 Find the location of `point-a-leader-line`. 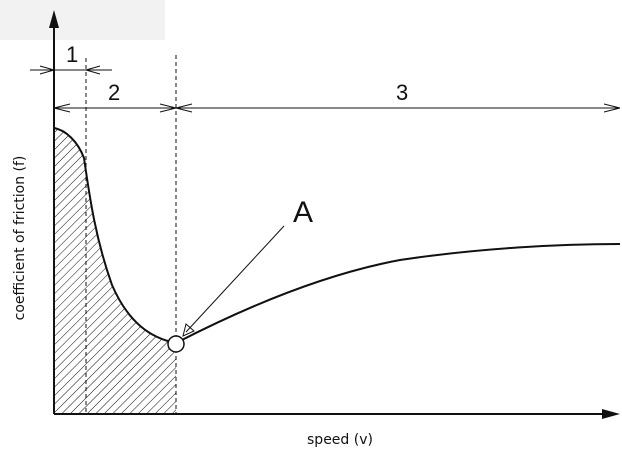

point-a-leader-line is located at coordinates (235, 279).